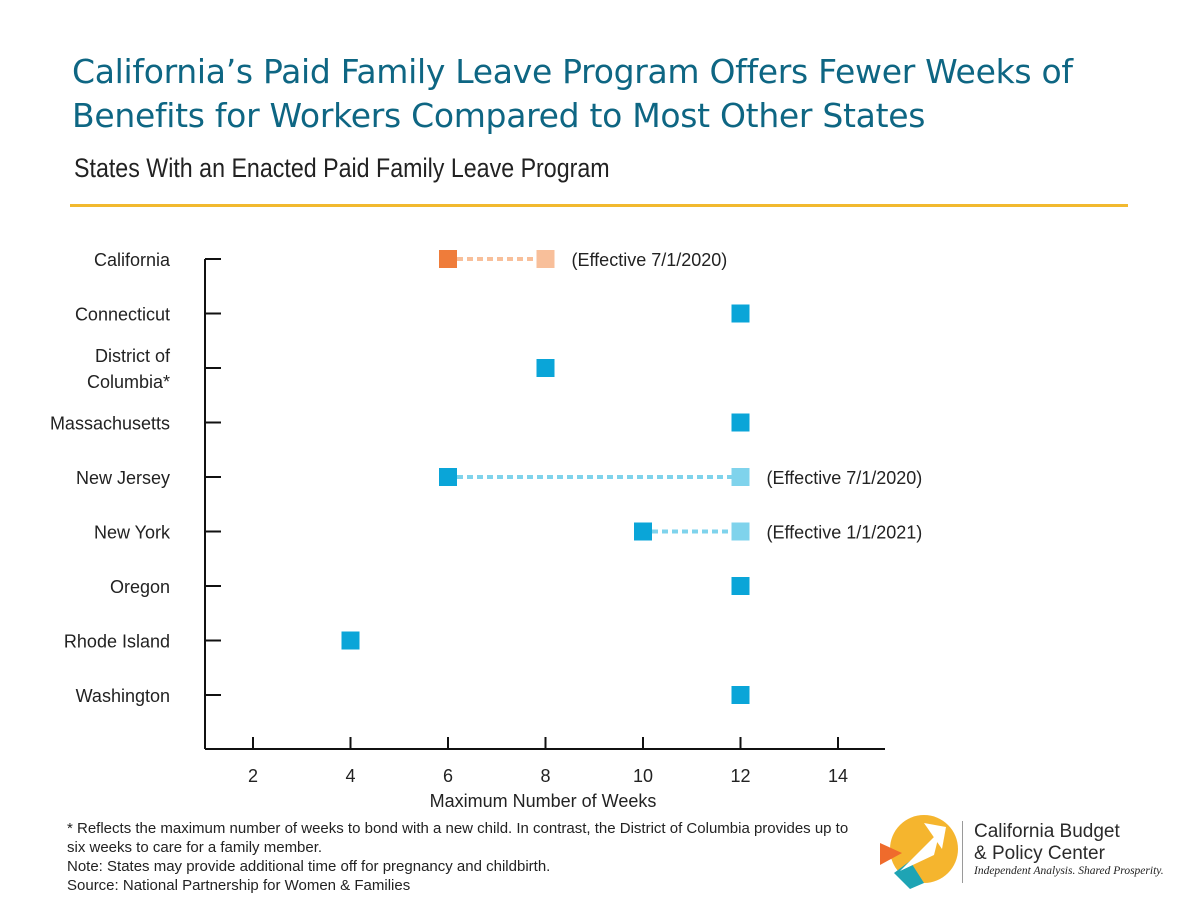  Describe the element at coordinates (643, 776) in the screenshot. I see `x-tick-label: 10` at that location.